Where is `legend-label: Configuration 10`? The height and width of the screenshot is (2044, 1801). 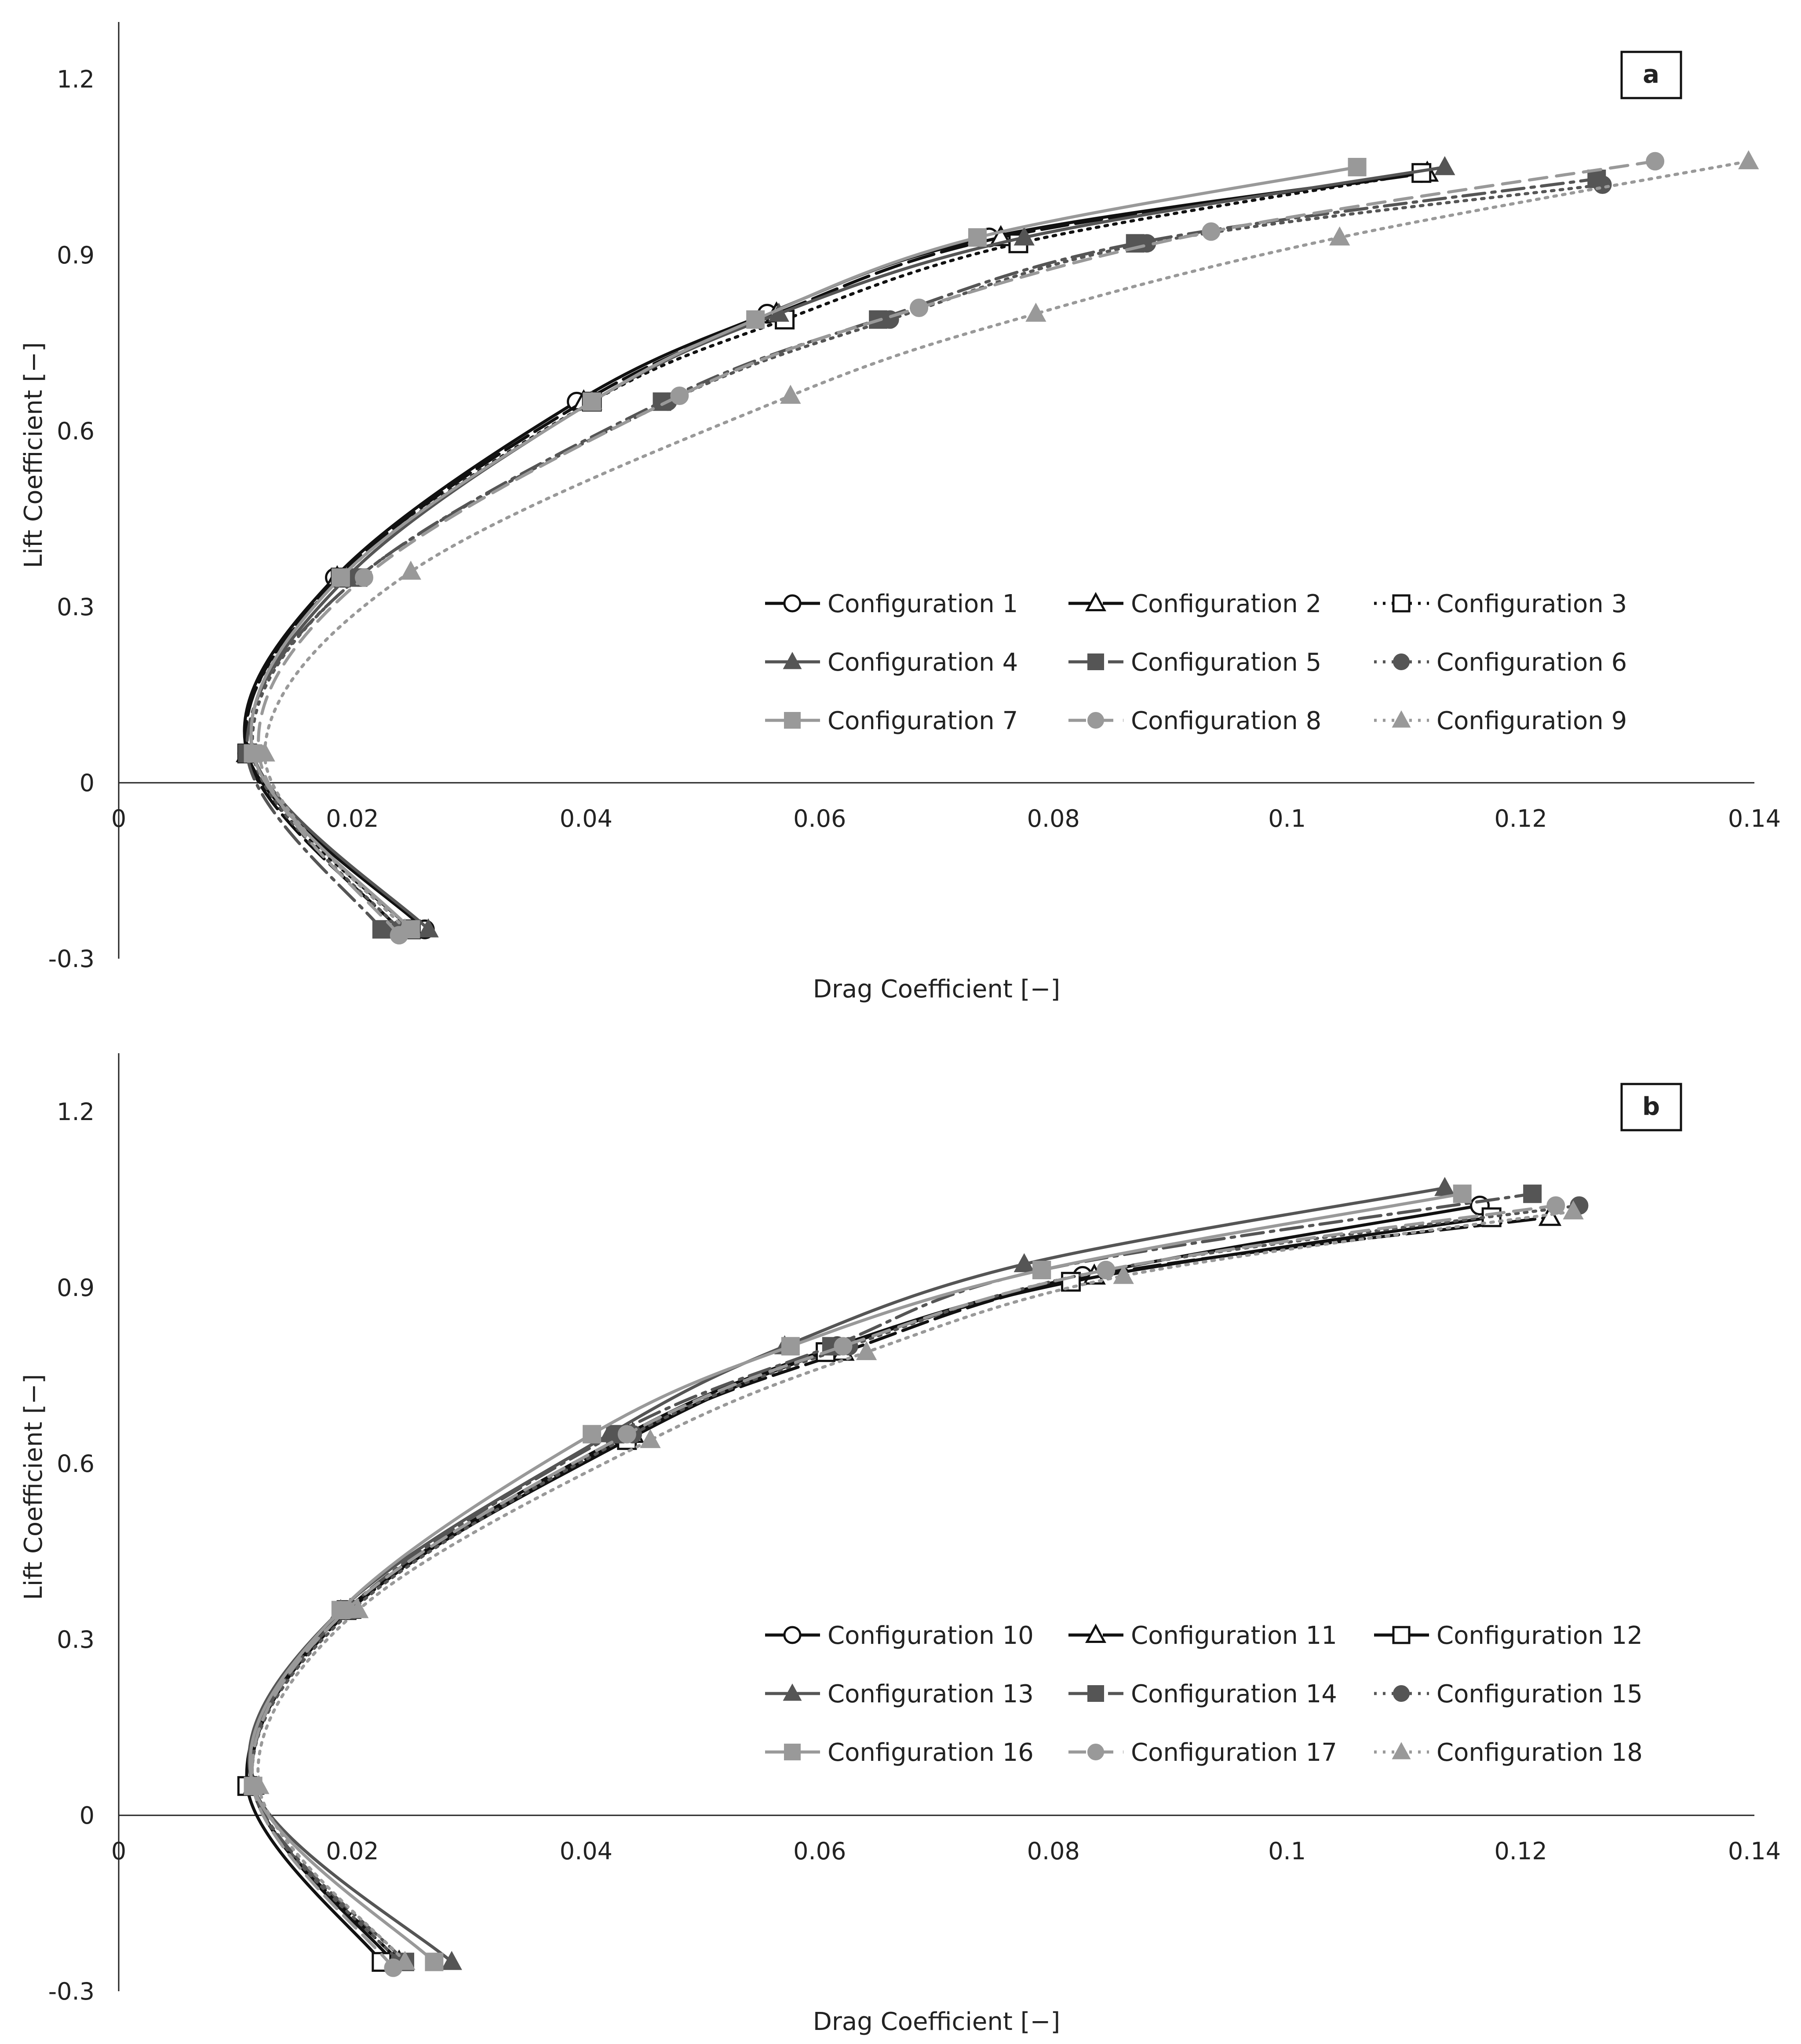
legend-label: Configuration 10 is located at coordinates (931, 1635).